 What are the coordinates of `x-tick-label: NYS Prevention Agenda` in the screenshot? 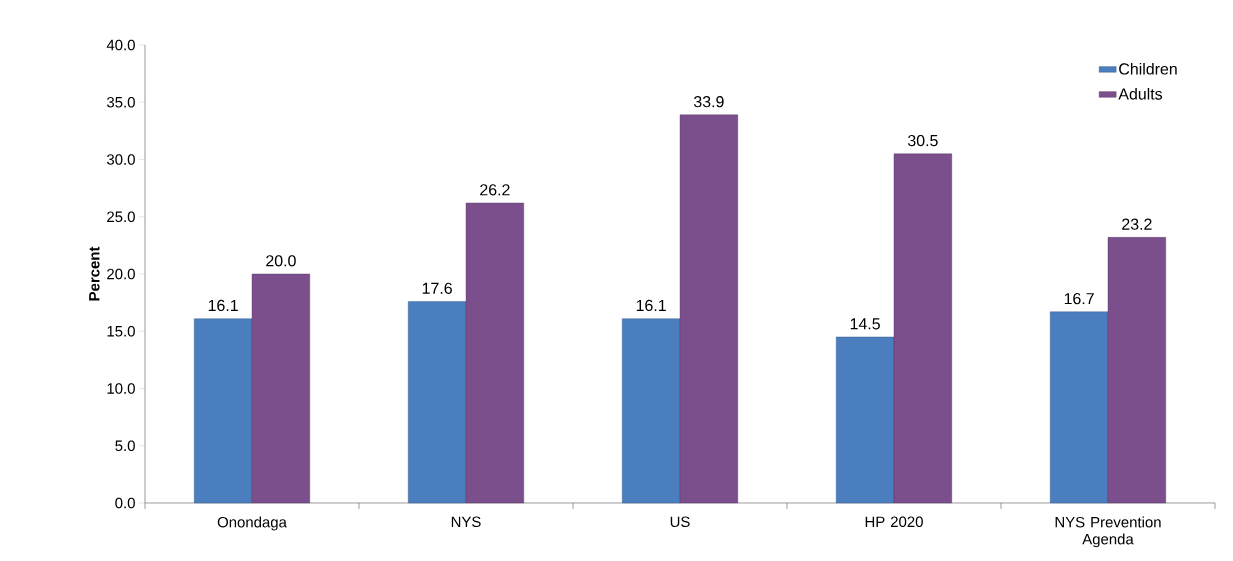 It's located at (1108, 532).